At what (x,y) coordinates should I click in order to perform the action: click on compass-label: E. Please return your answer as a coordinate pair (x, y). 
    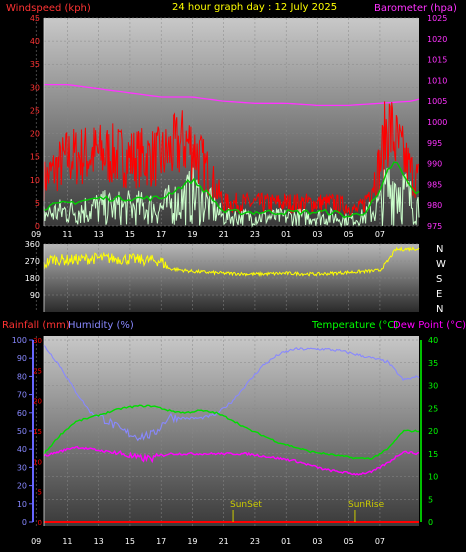
    Looking at the image, I should click on (439, 294).